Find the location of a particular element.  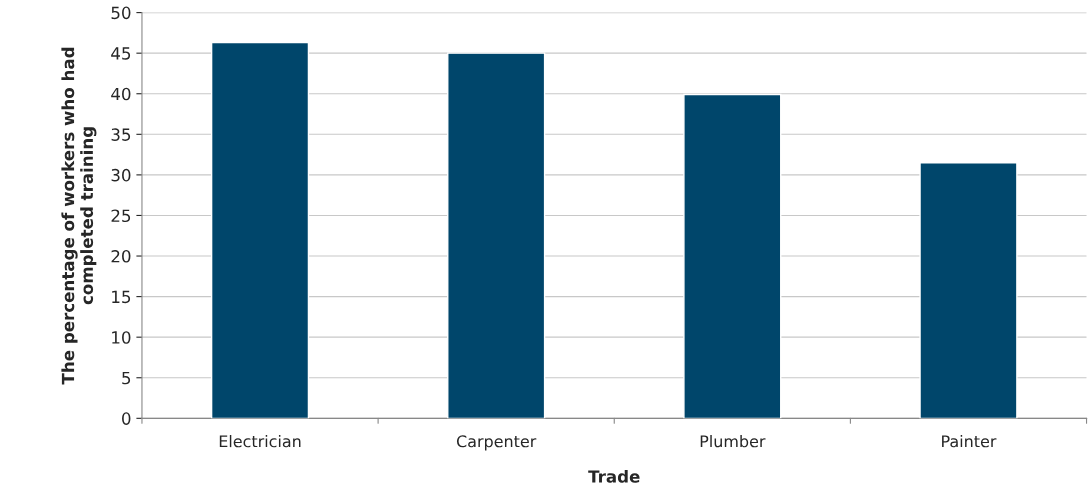

x-axis-title: Trade is located at coordinates (614, 476).